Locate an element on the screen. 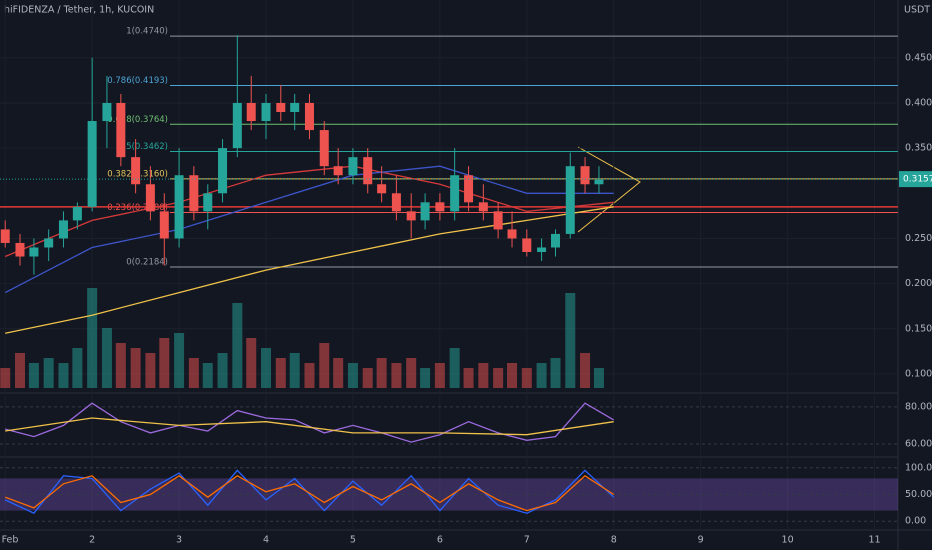 The image size is (932, 550). x-tick-label: 6 is located at coordinates (440, 540).